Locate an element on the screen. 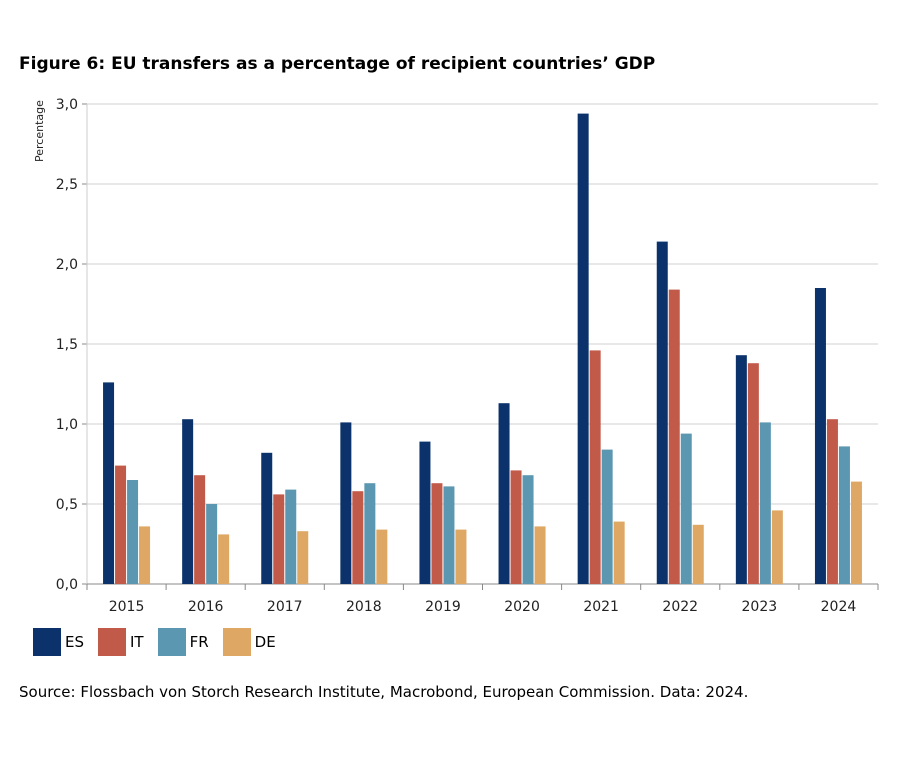  x-tick-label: 2023 is located at coordinates (760, 607).